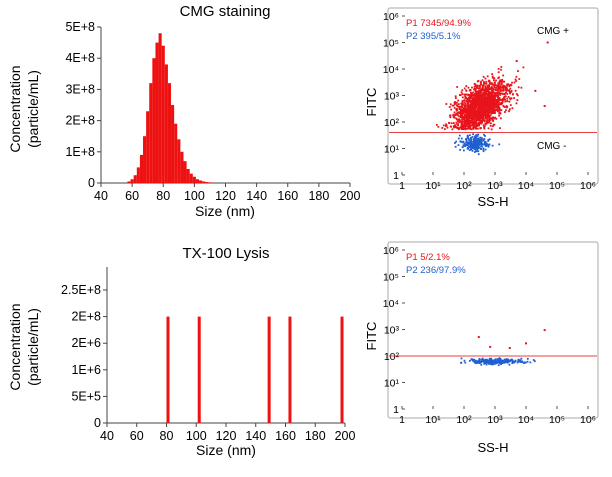  What do you see at coordinates (492, 447) in the screenshot?
I see `tx-flow-xlabel: SS-H` at bounding box center [492, 447].